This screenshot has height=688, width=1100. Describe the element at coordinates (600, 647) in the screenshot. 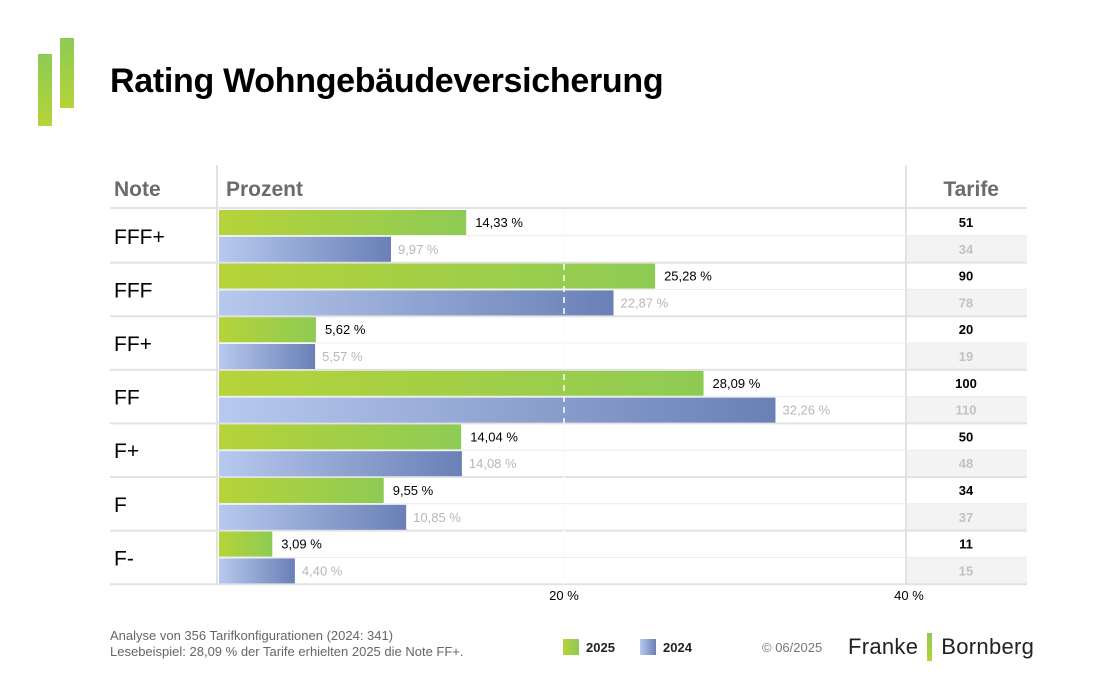

I see `legend-label-2025: 2025` at that location.